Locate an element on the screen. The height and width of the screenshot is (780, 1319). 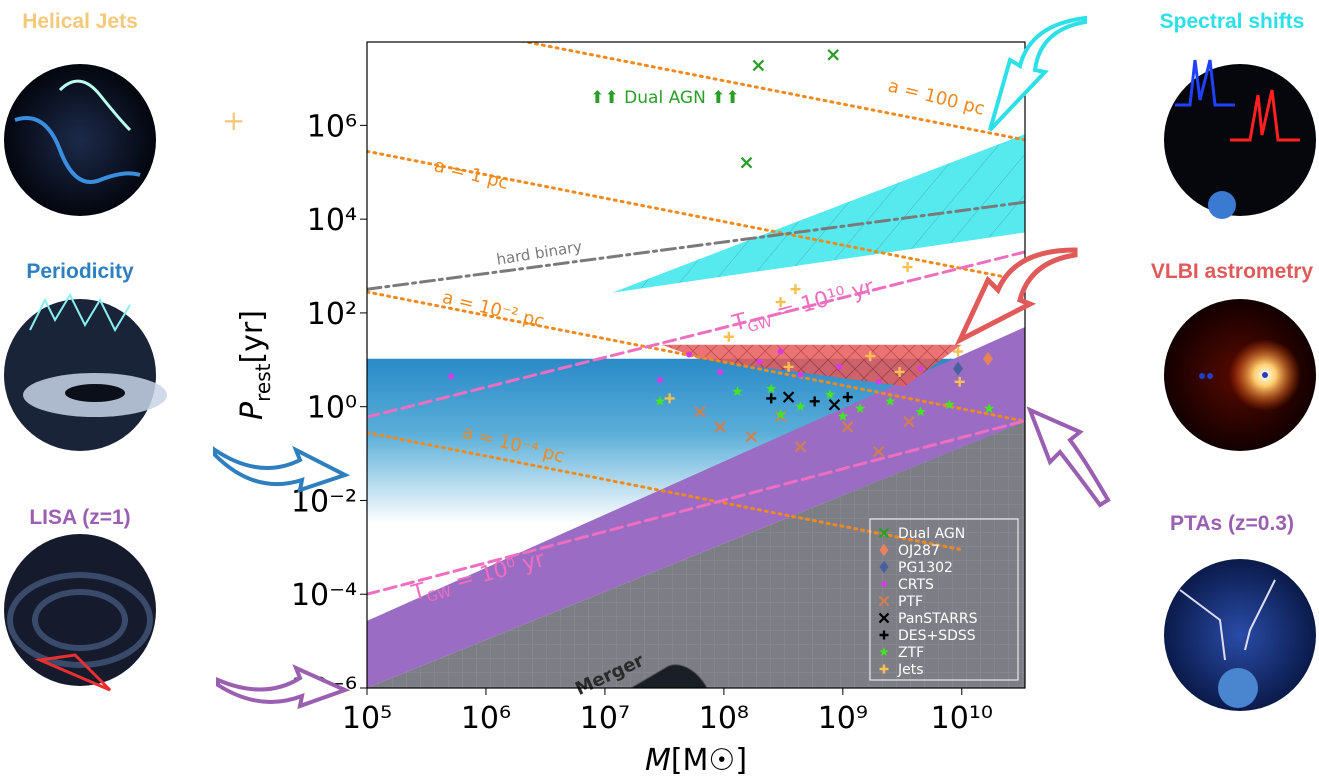
panel-label: LISA (z=1) is located at coordinates (79, 517).